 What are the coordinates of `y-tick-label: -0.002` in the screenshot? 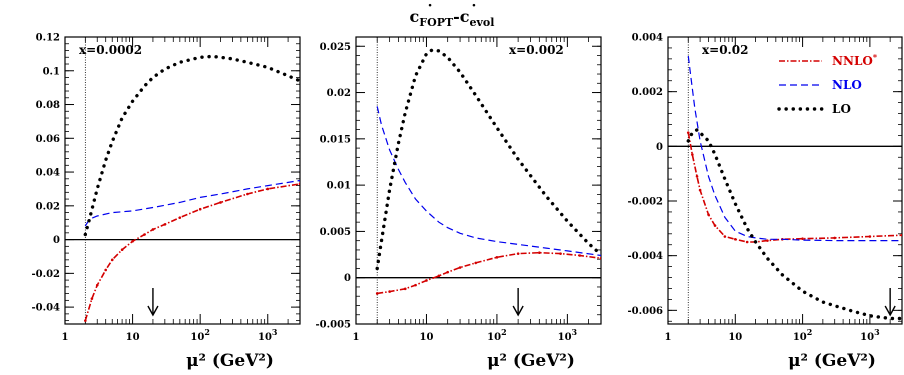 It's located at (646, 202).